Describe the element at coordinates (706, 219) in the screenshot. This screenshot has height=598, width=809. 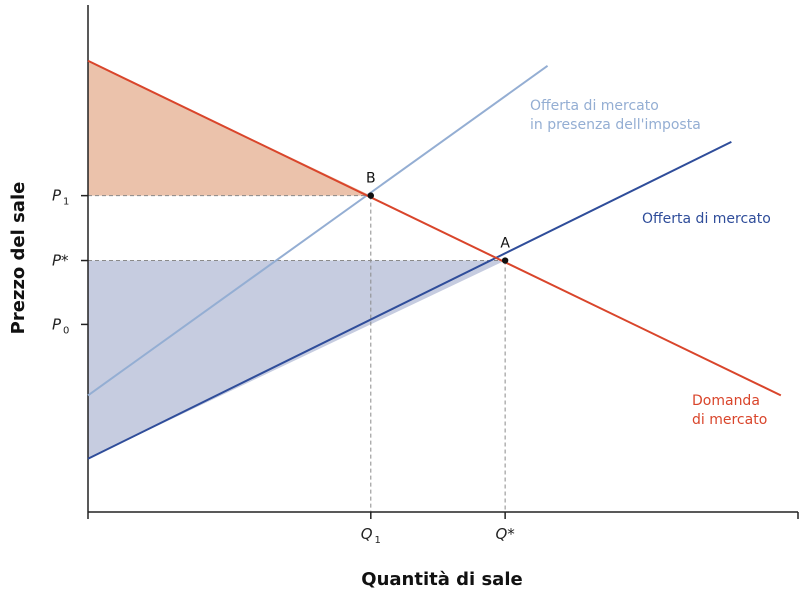
I see `label-supply: Offerta di mercato` at that location.